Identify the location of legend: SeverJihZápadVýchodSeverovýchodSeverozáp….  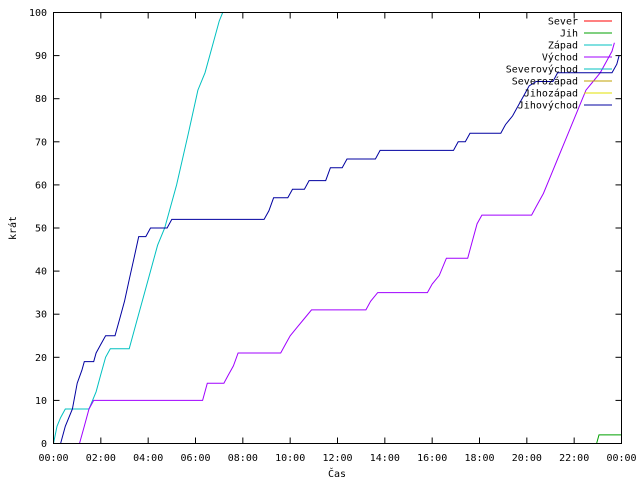
(559, 64).